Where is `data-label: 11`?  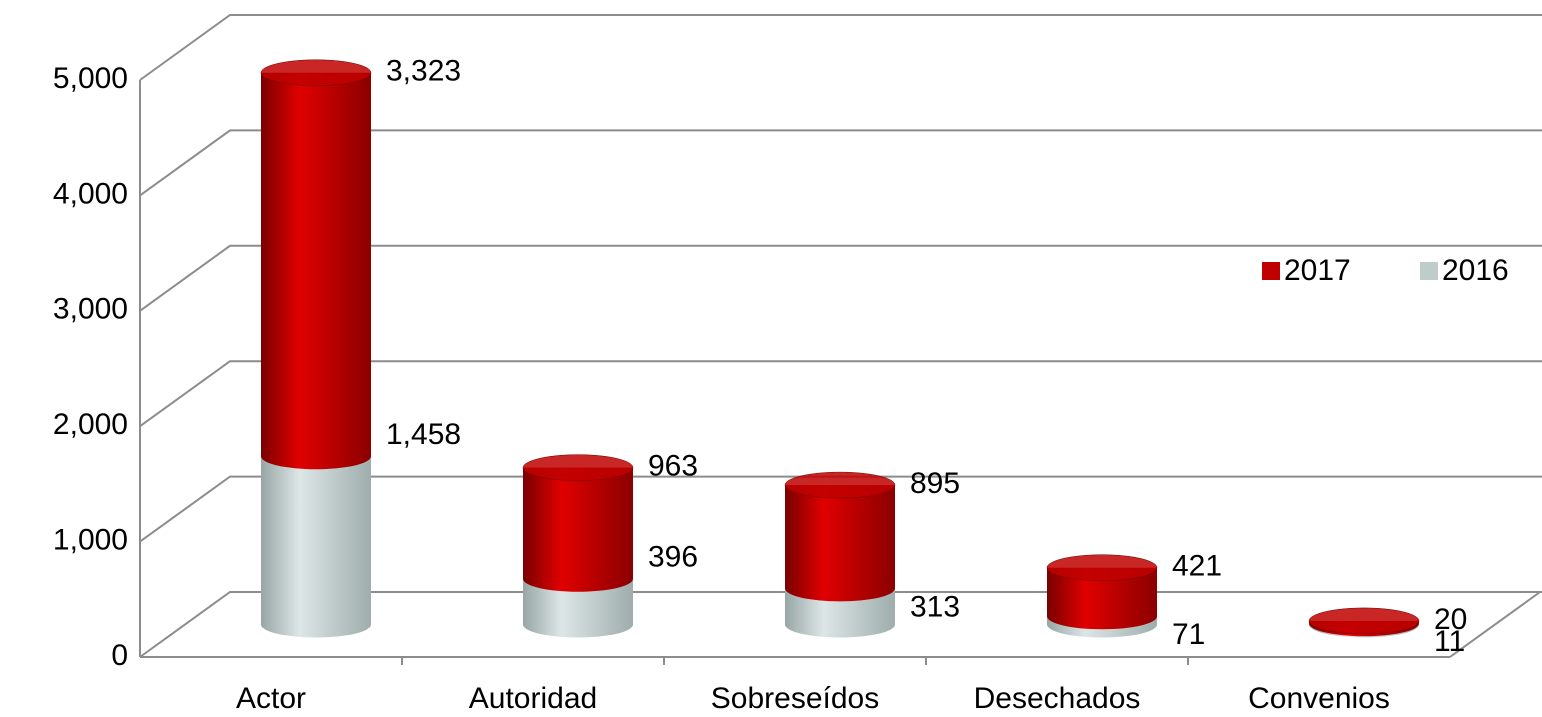
data-label: 11 is located at coordinates (1449, 641).